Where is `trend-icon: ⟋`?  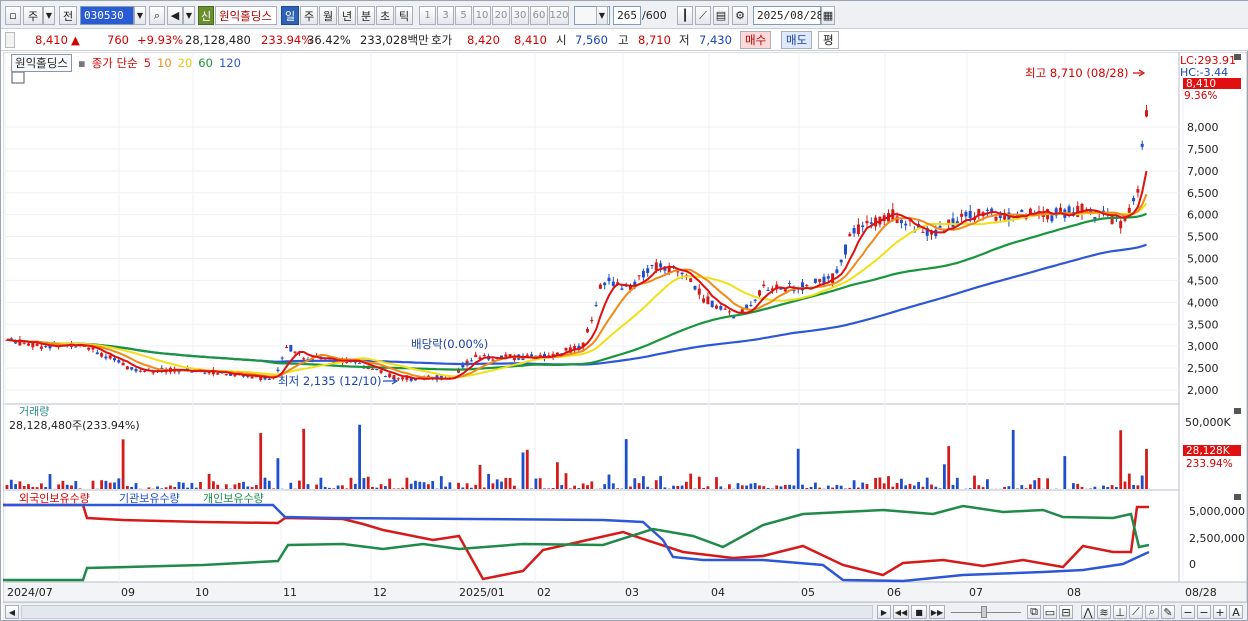 trend-icon: ⟋ is located at coordinates (1136, 612).